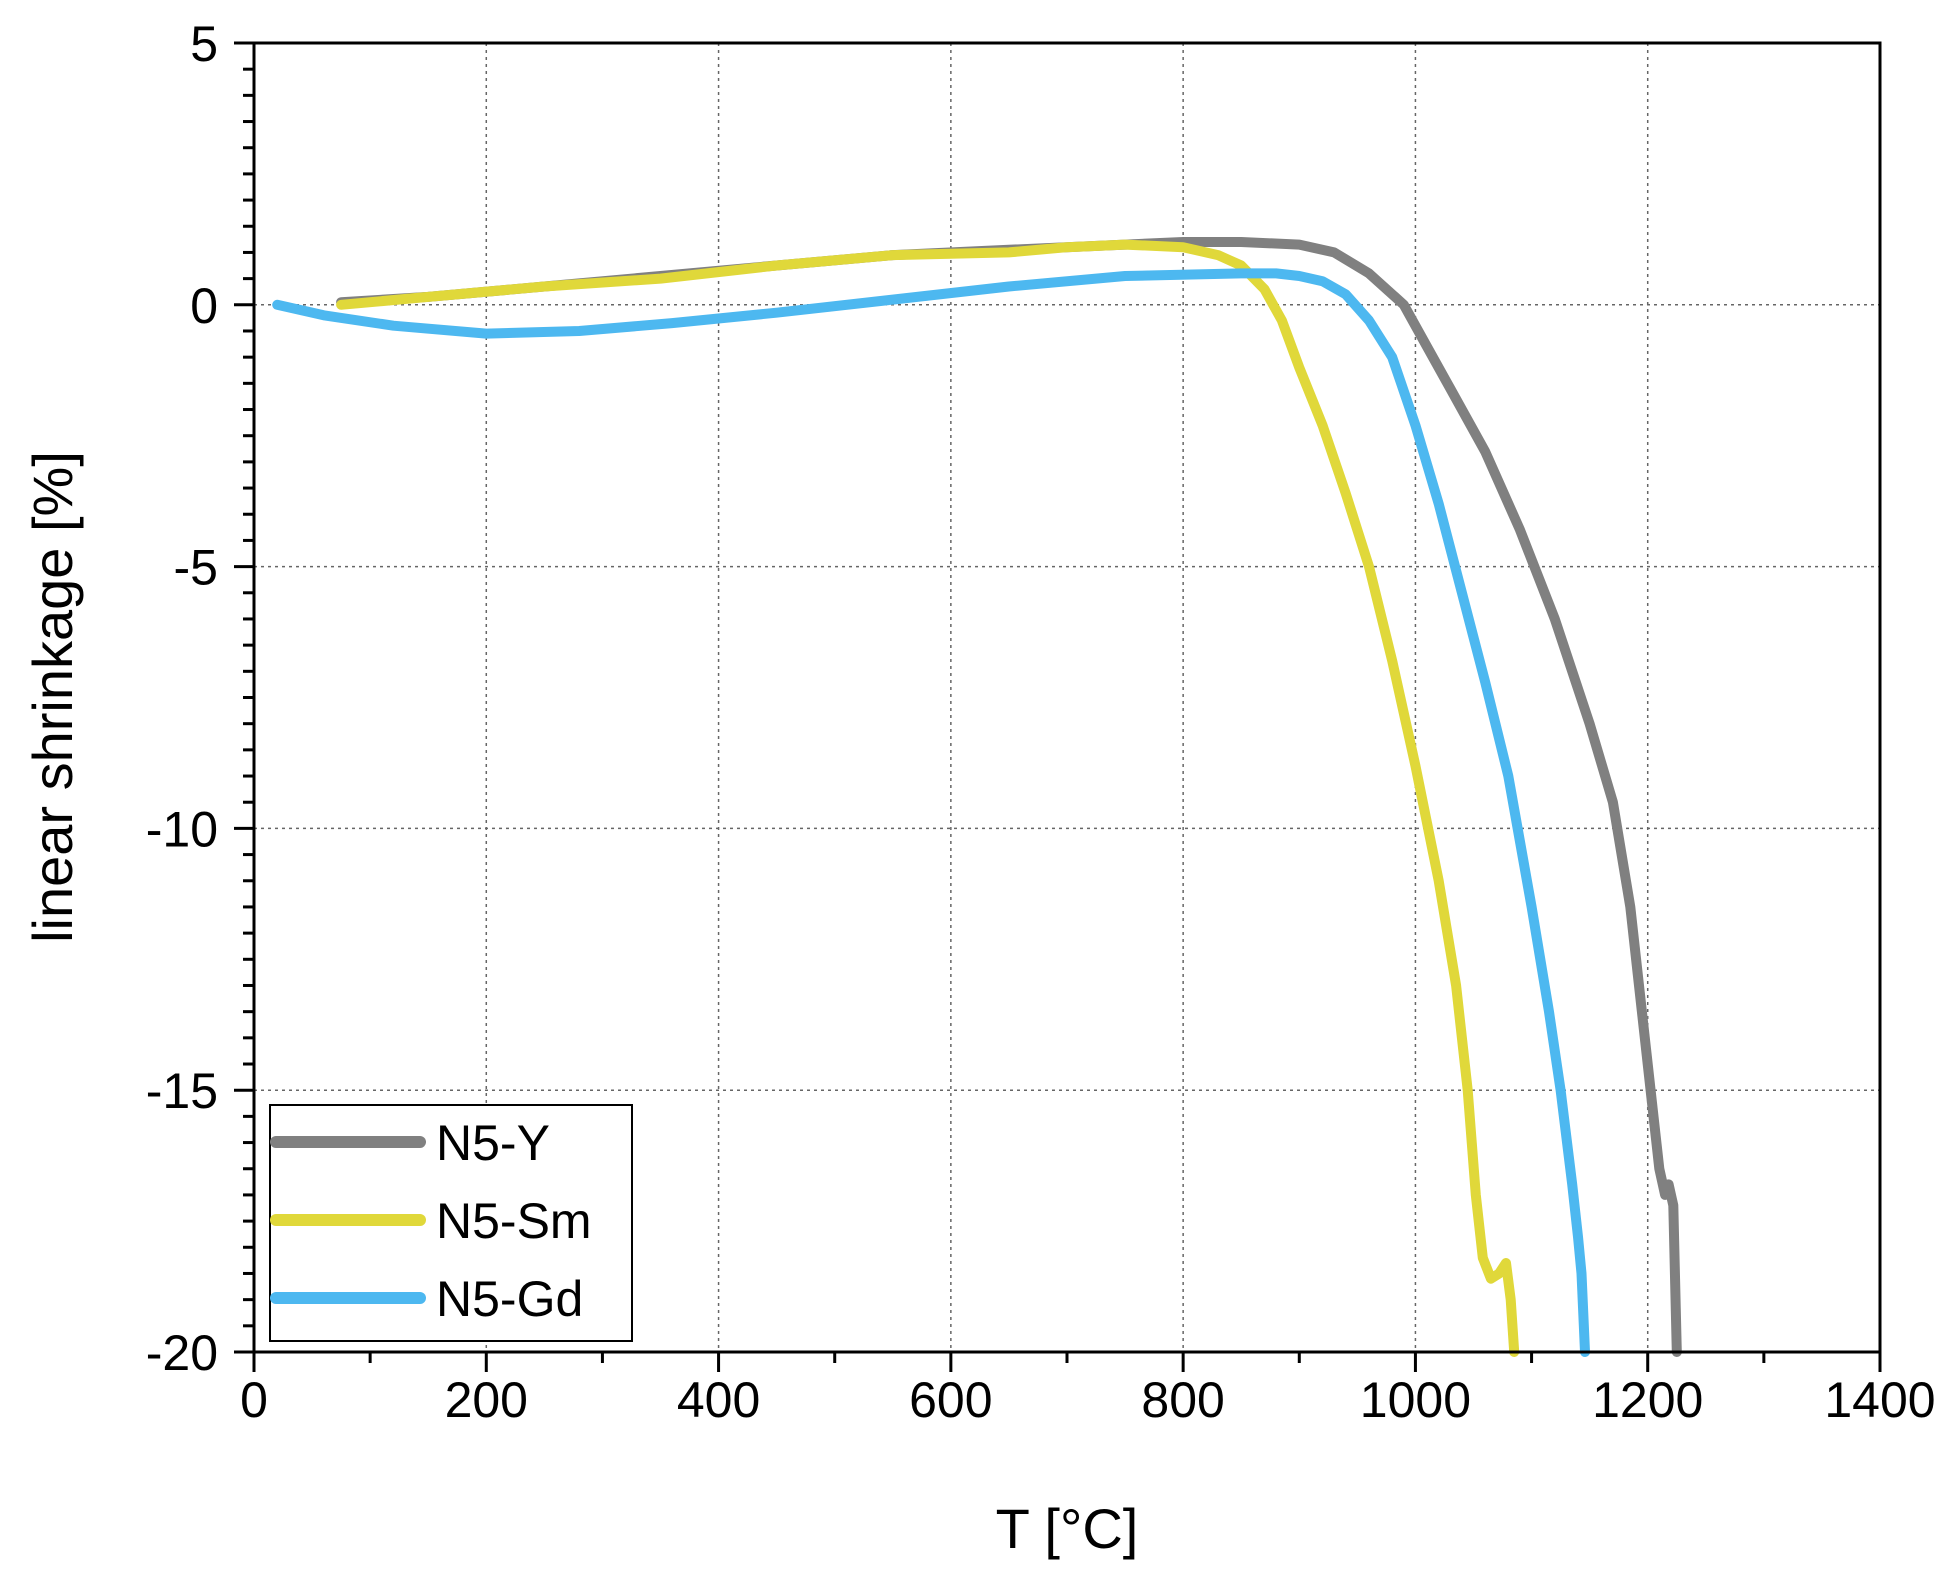 This screenshot has height=1570, width=1960. Describe the element at coordinates (514, 1221) in the screenshot. I see `legend-label-n5-sm: N5-Sm` at that location.